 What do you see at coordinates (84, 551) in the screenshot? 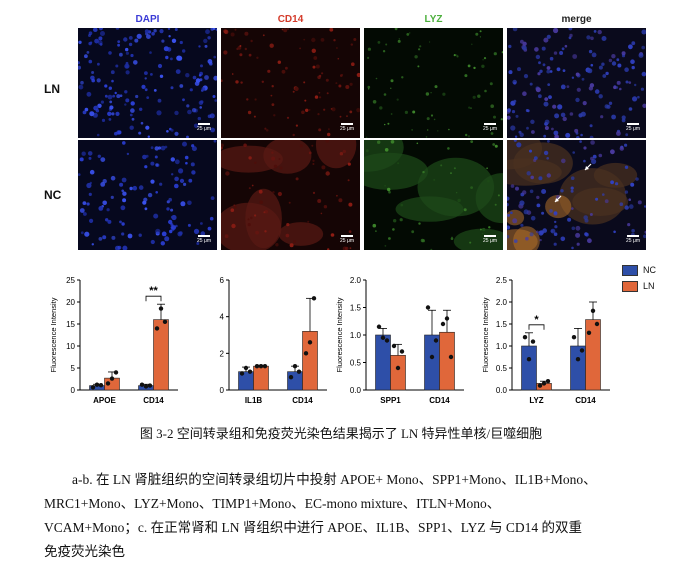
I see `description-line-4: 免疫荧光染色` at bounding box center [84, 551].